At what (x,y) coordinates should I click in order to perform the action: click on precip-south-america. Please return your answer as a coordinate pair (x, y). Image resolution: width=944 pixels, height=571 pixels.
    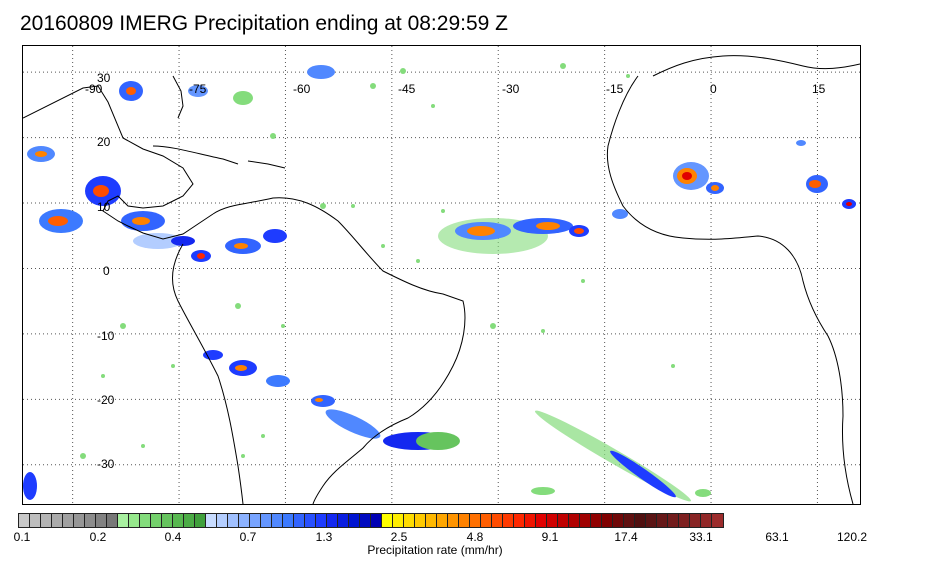
    Looking at the image, I should click on (241, 425).